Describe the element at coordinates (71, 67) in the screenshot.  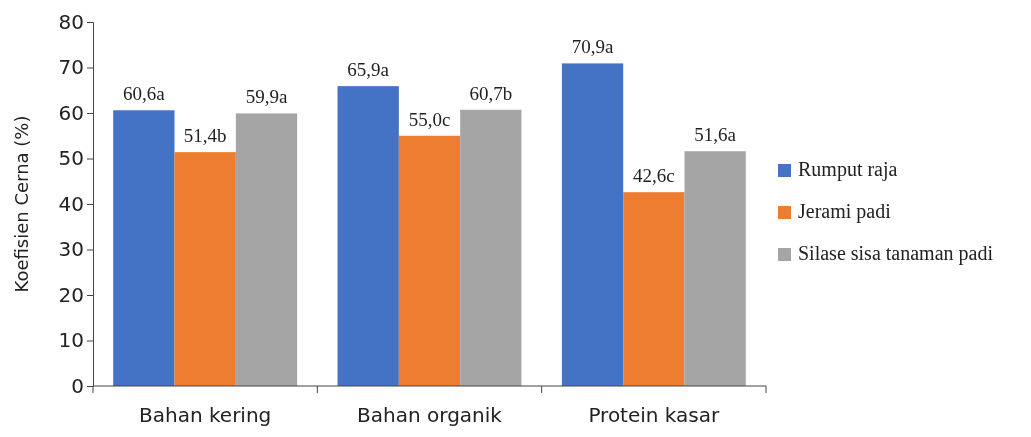
I see `y-tick-label: 70` at that location.